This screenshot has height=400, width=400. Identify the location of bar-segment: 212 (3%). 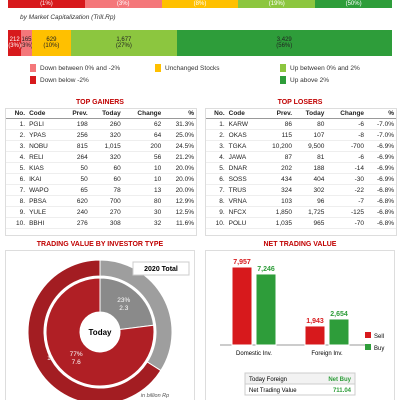
(15, 43).